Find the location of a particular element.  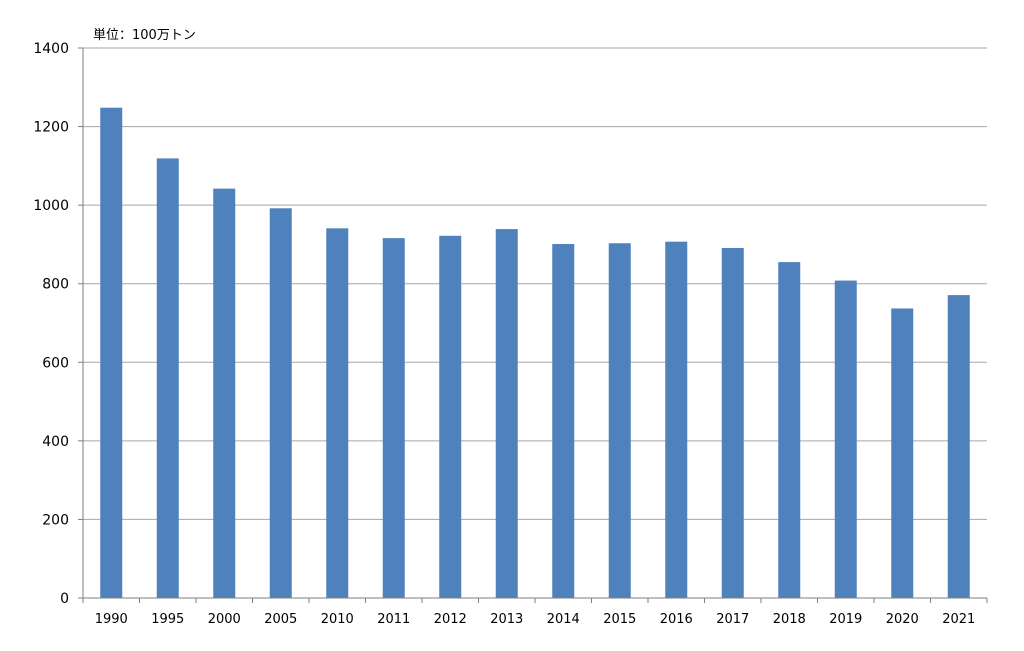

x-tick-label: 1995 is located at coordinates (167, 619).